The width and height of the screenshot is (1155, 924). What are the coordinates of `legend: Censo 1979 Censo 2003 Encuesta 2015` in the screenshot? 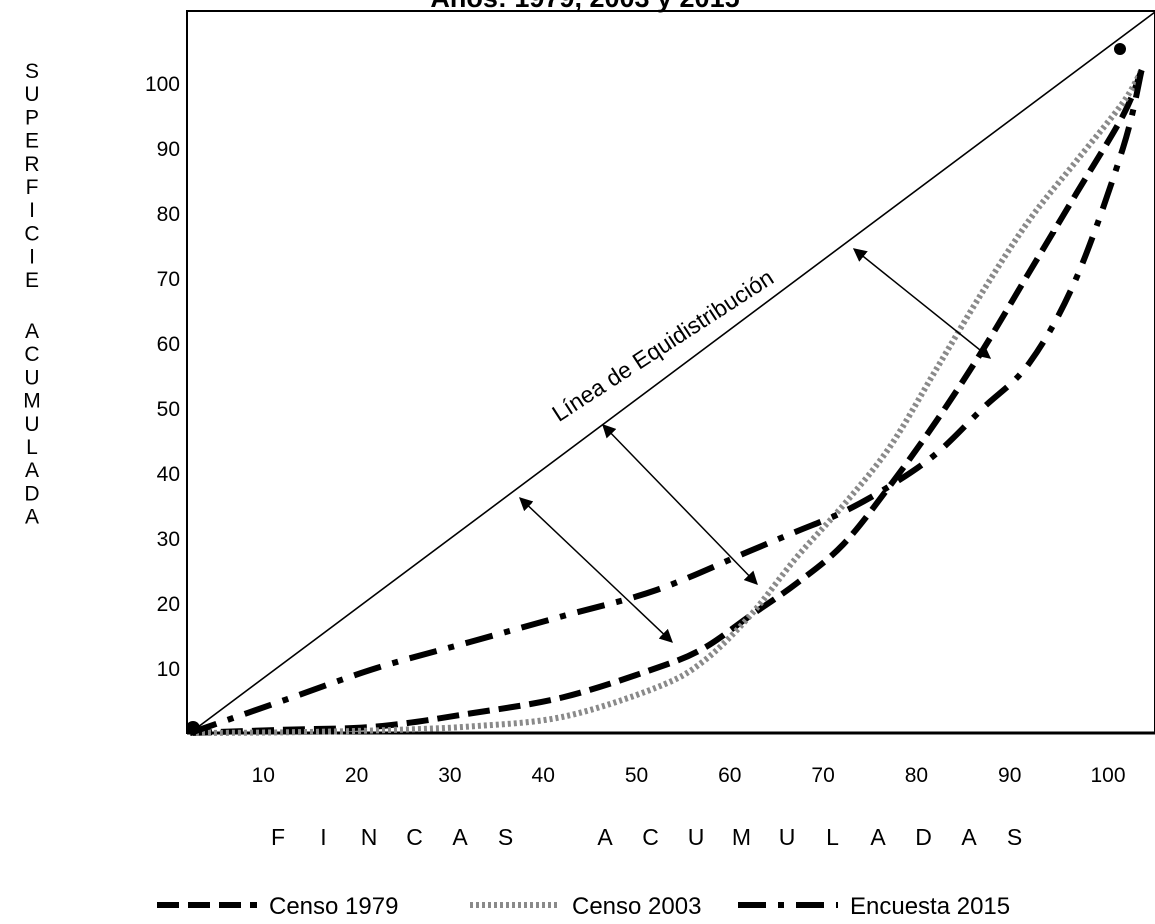 It's located at (583, 906).